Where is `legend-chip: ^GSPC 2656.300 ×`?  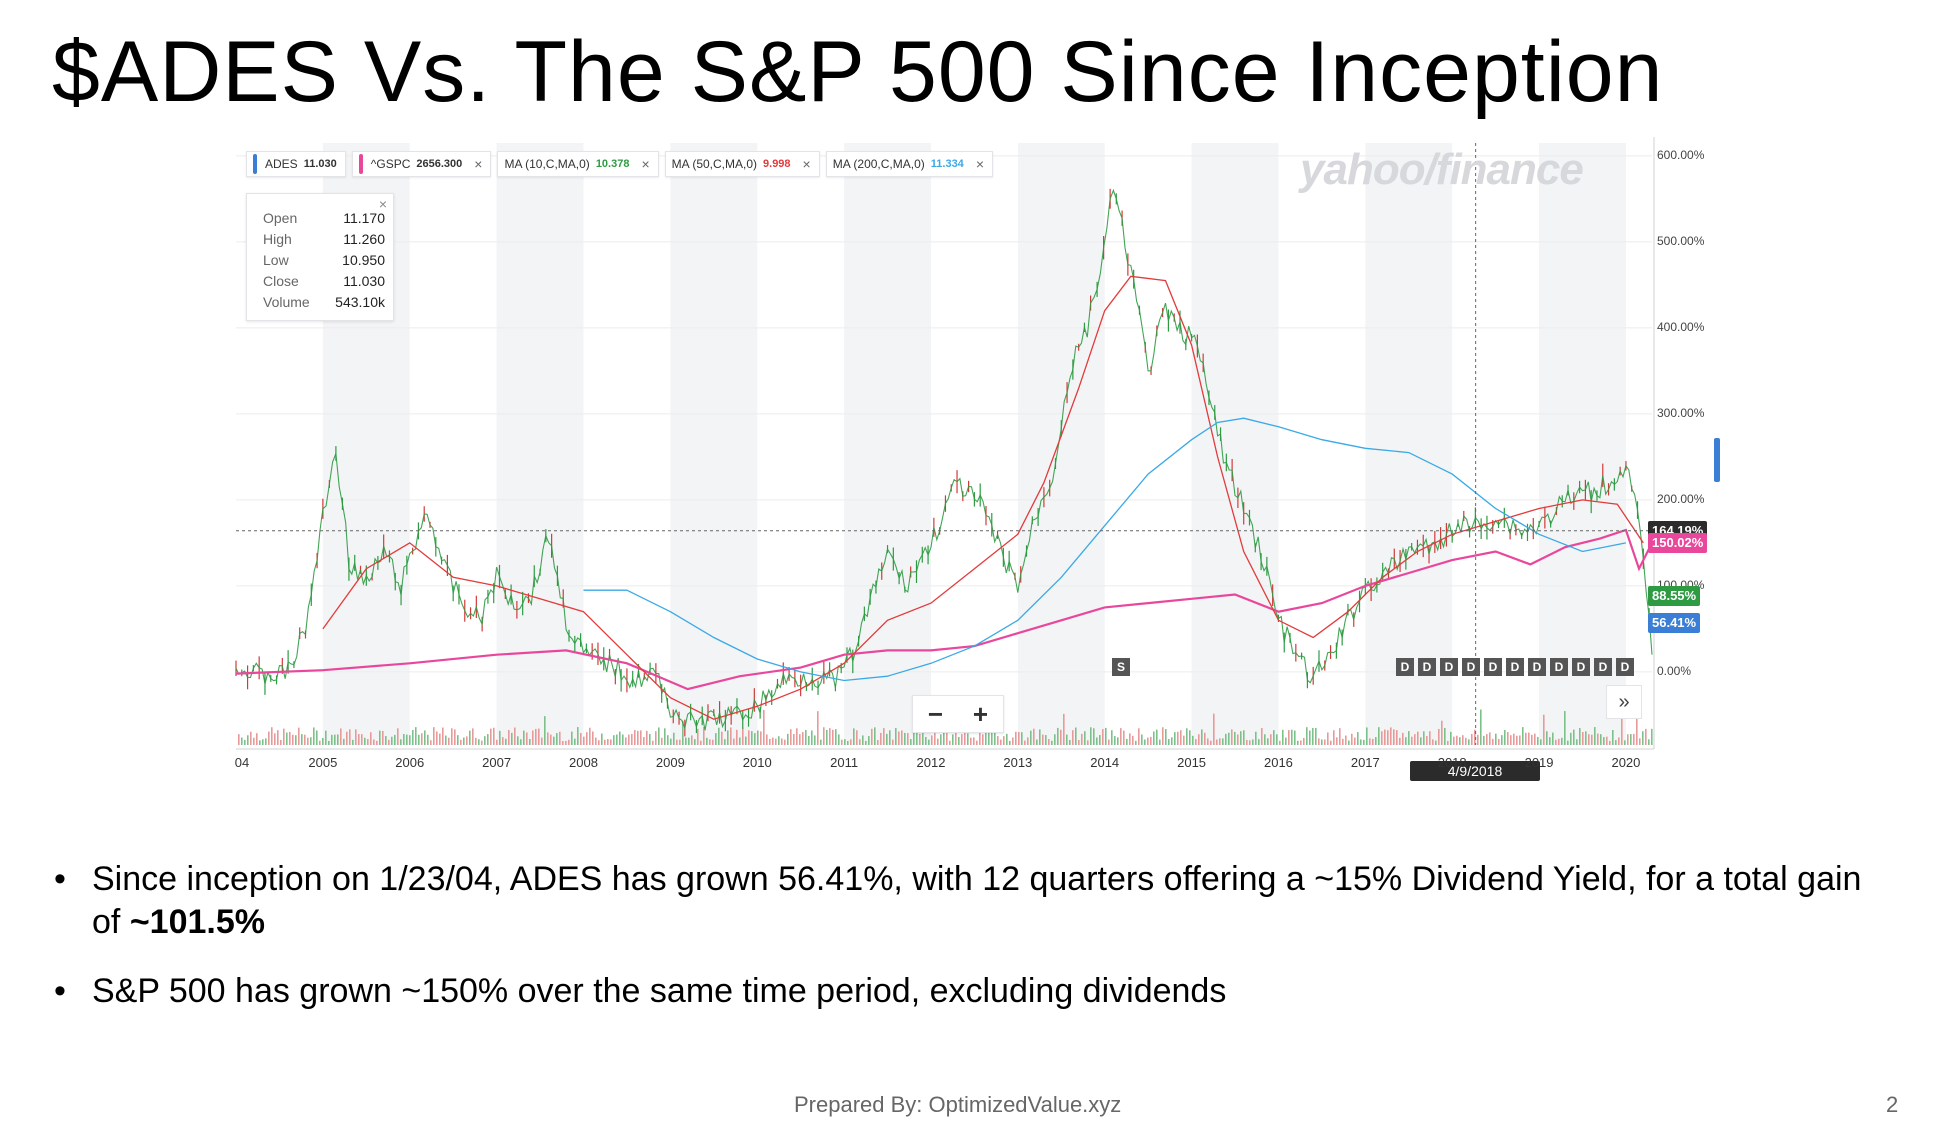
legend-chip: ^GSPC 2656.300 × is located at coordinates (421, 164).